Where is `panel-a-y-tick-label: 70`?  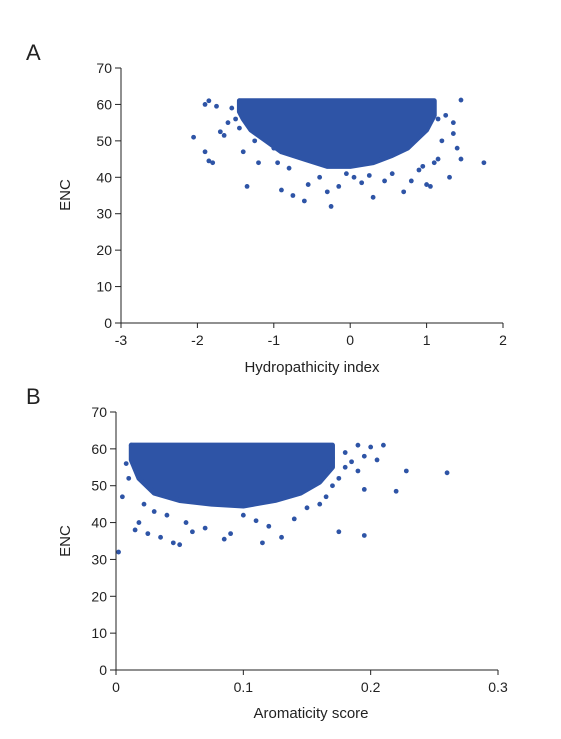 panel-a-y-tick-label: 70 is located at coordinates (104, 68).